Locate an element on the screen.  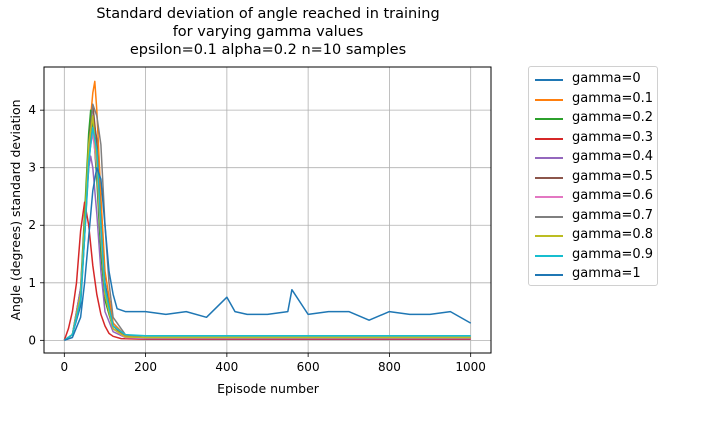
y-tick-label: 1 is located at coordinates (32, 283).